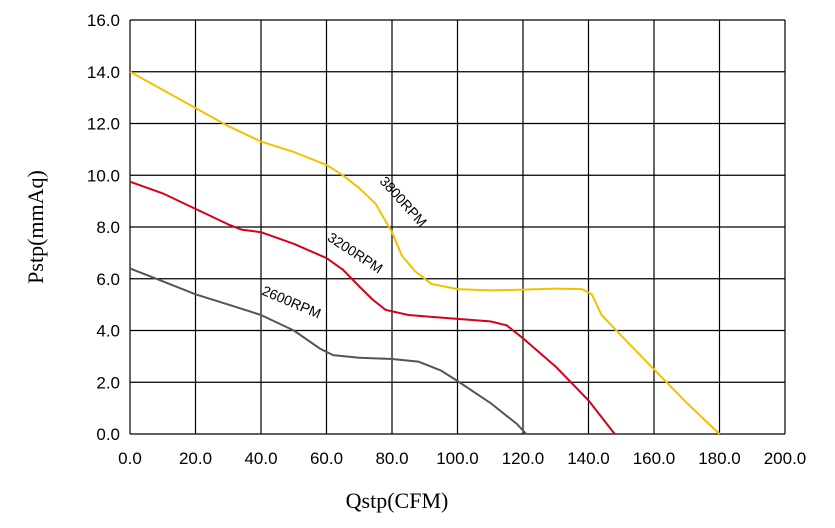 Image resolution: width=835 pixels, height=528 pixels. What do you see at coordinates (108, 227) in the screenshot?
I see `y-tick-label: 8.0` at bounding box center [108, 227].